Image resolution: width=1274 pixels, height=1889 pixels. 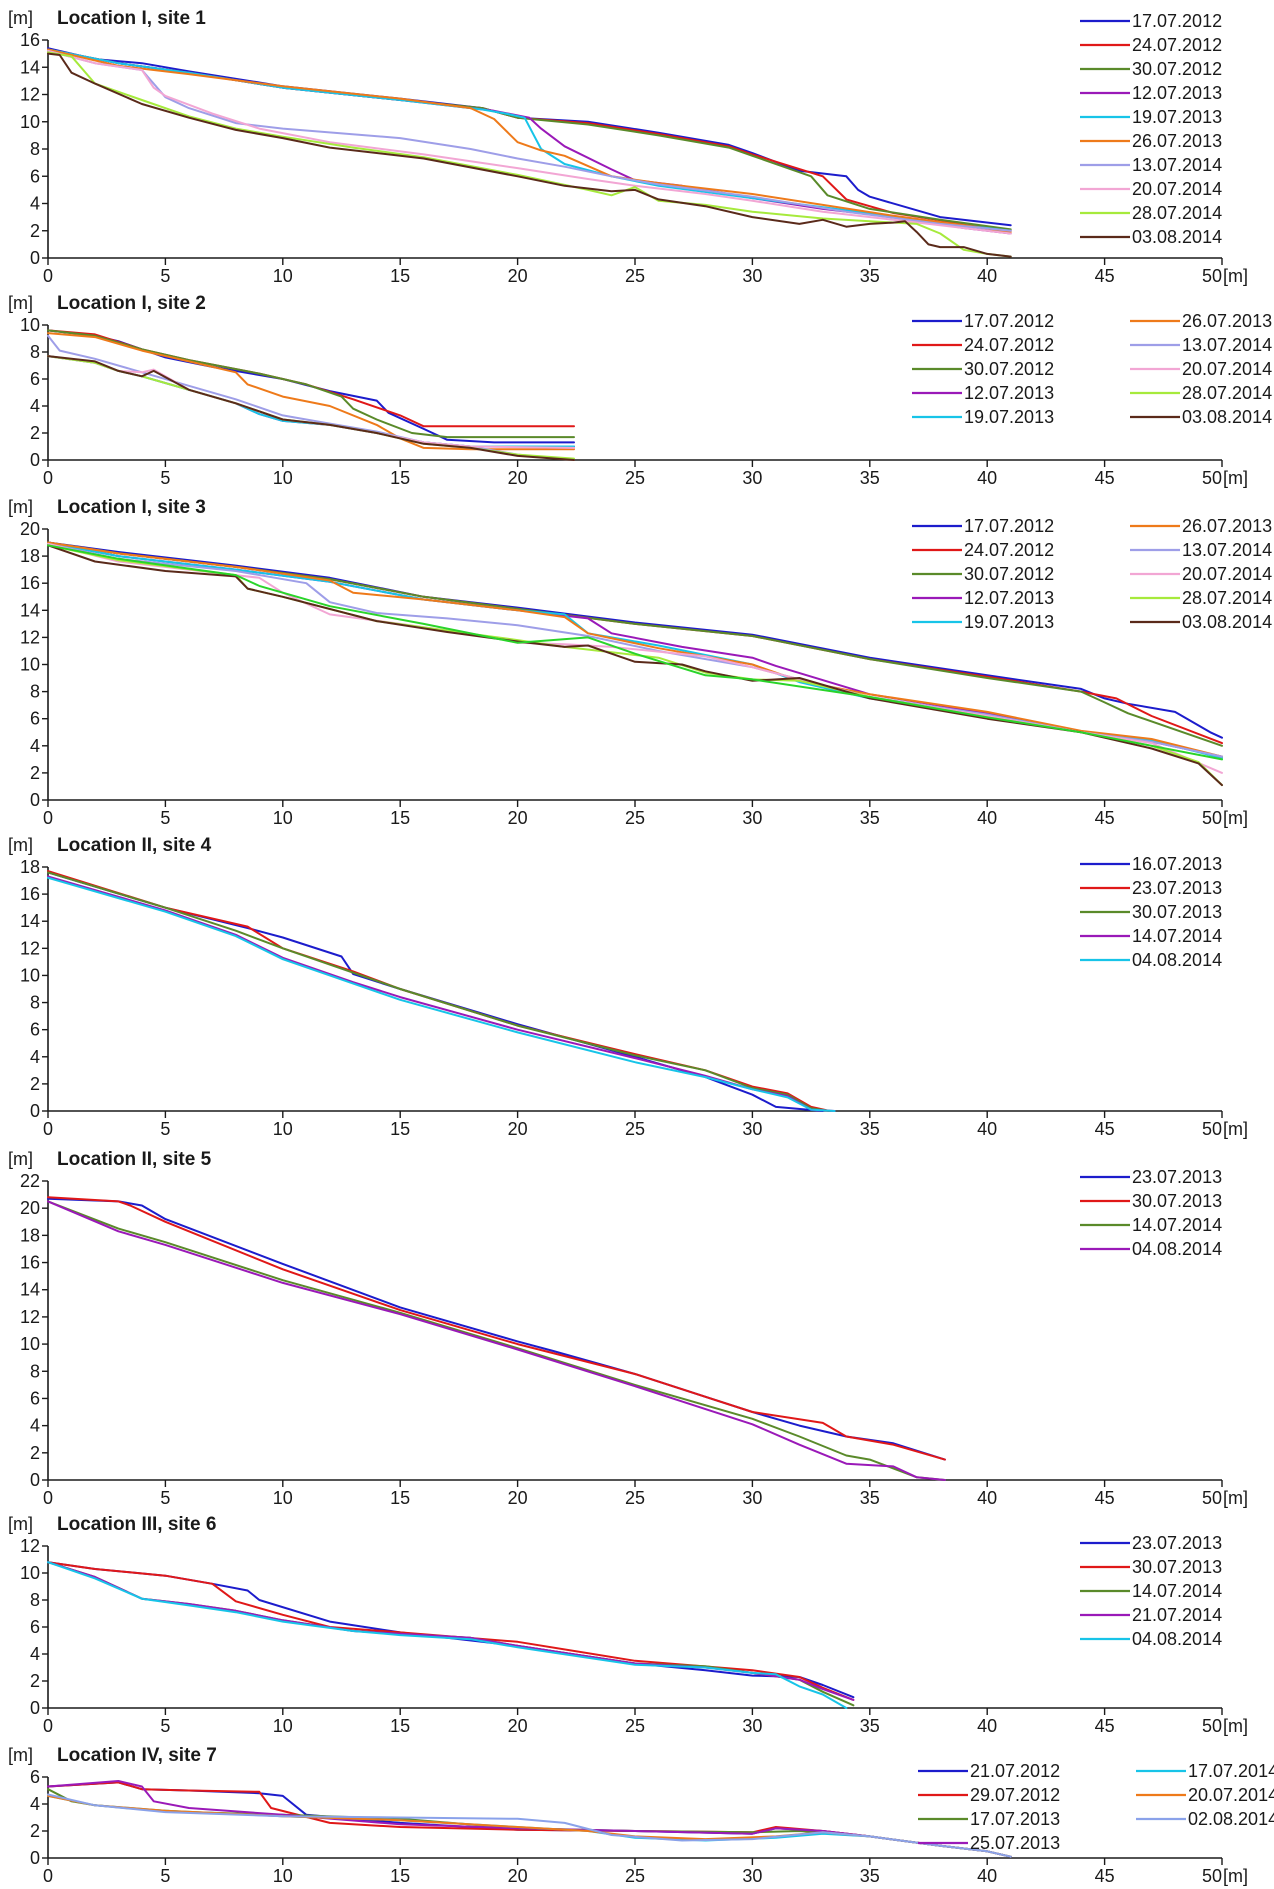 I want to click on series-line-02.08.2014, so click(x=529, y=1825).